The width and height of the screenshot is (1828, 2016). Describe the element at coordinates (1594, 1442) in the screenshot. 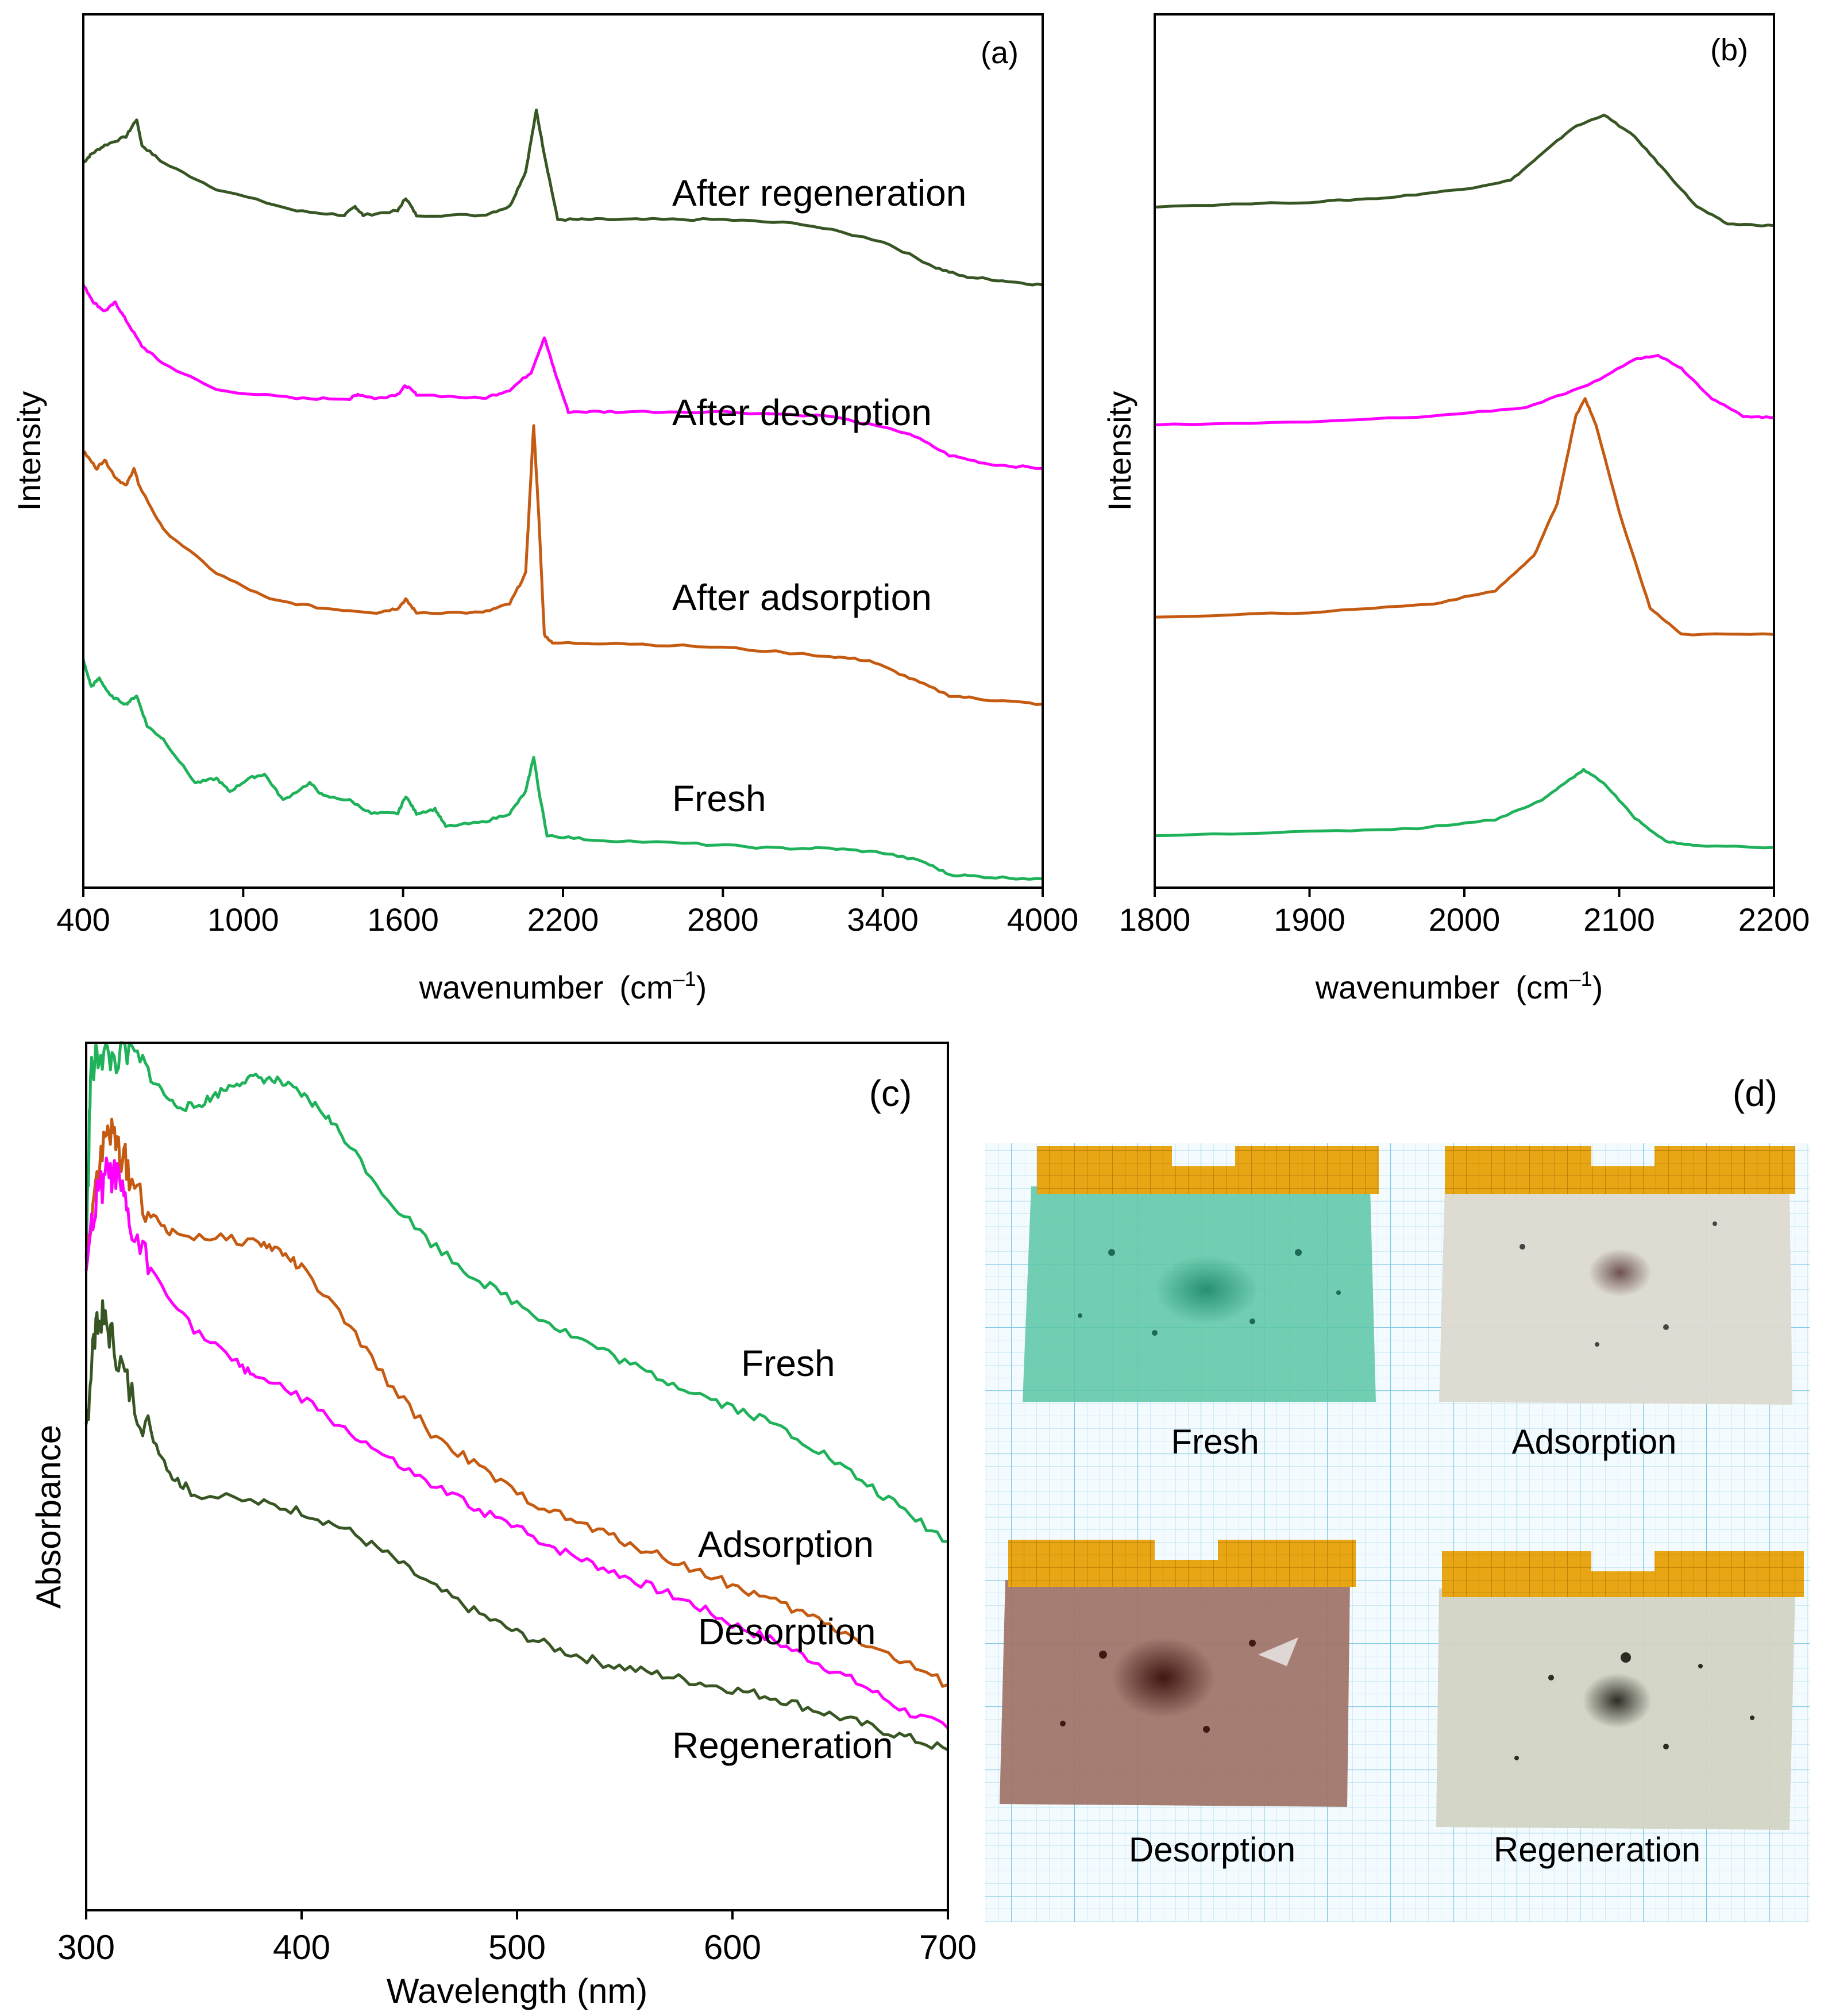

I see `film-label-adsorption: Adsorption` at that location.